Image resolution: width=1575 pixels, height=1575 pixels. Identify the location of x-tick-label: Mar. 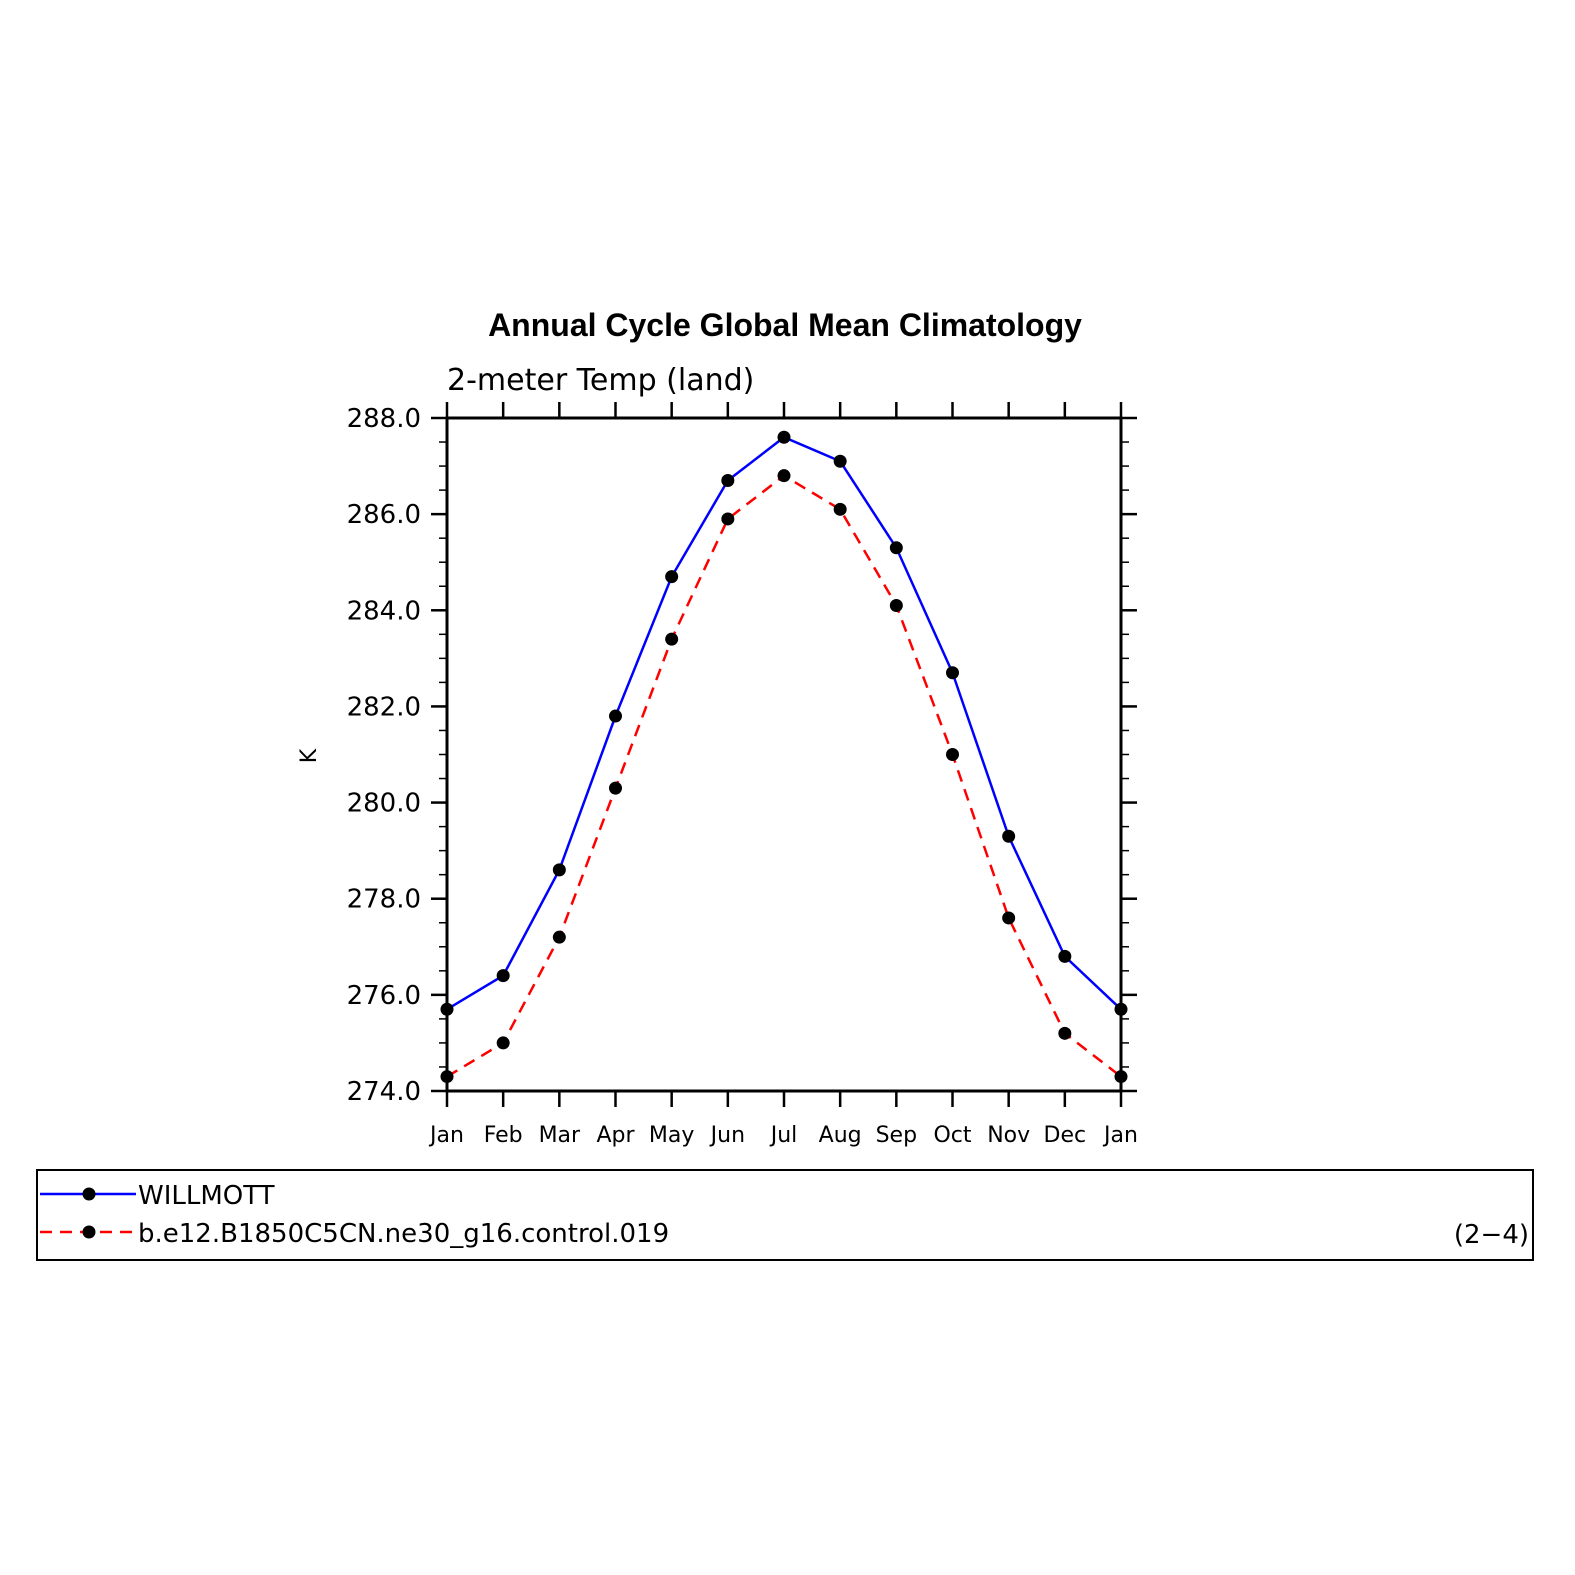
(560, 1135).